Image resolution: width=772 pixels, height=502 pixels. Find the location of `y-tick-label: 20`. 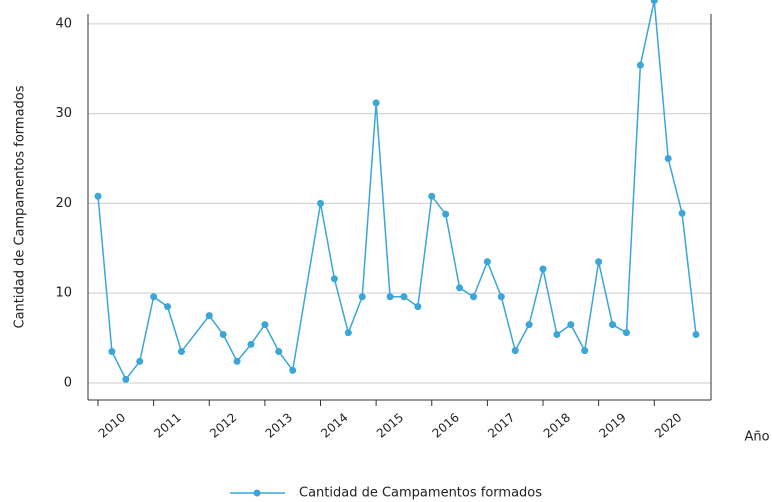

y-tick-label: 20 is located at coordinates (63, 203).